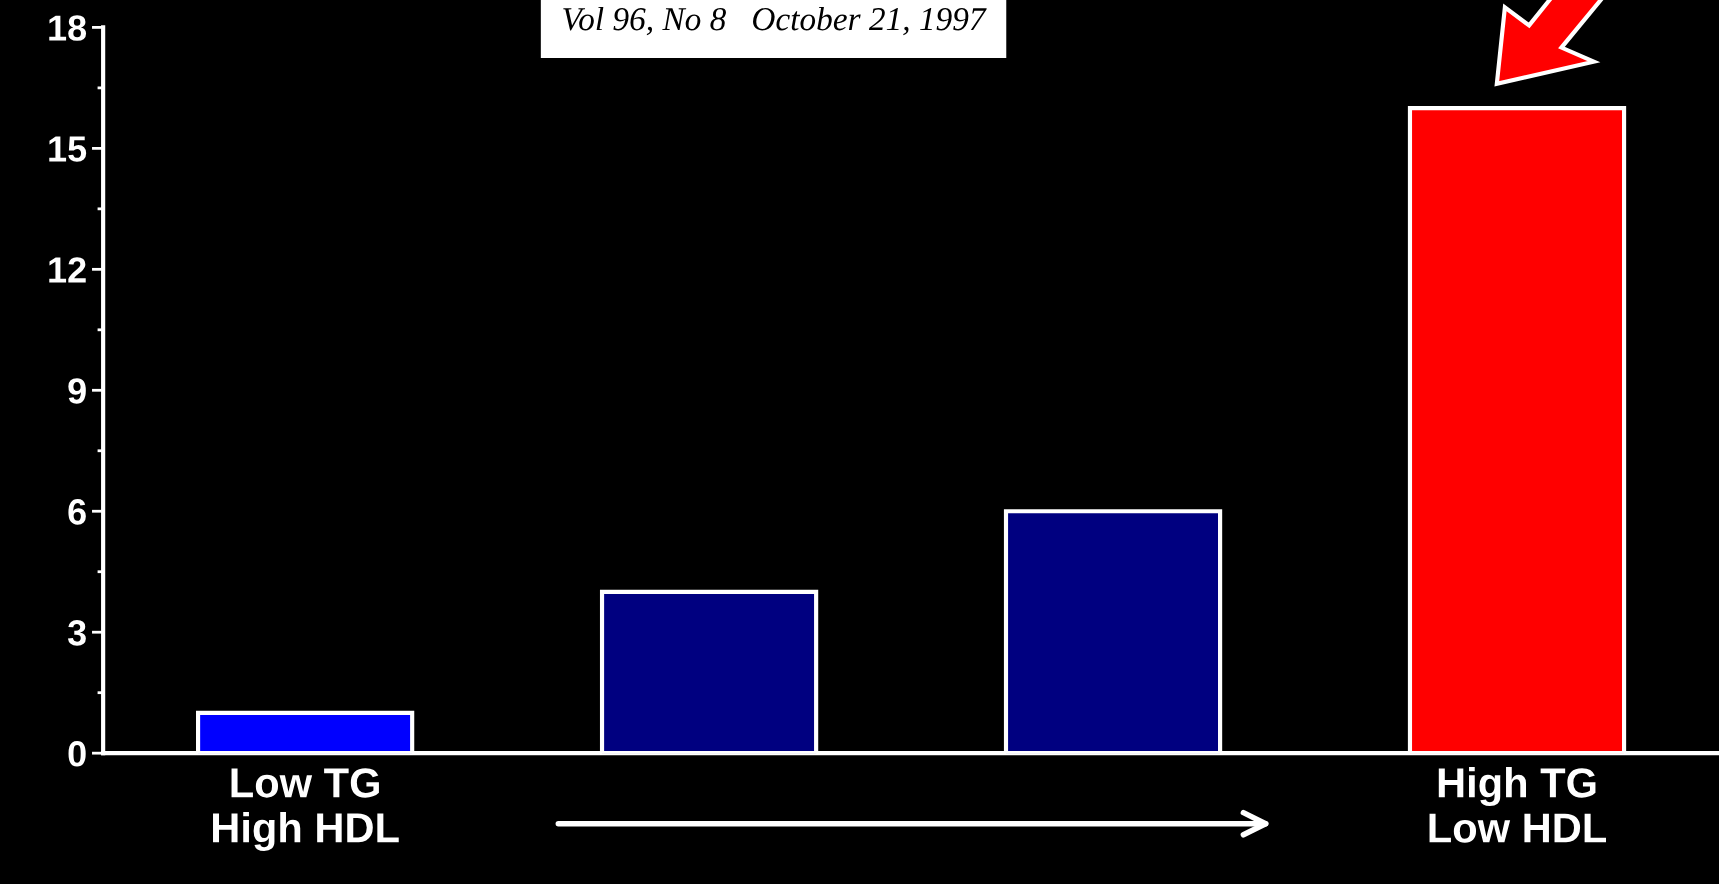 The width and height of the screenshot is (1719, 884). What do you see at coordinates (77, 754) in the screenshot?
I see `y-tick-label: 0` at bounding box center [77, 754].